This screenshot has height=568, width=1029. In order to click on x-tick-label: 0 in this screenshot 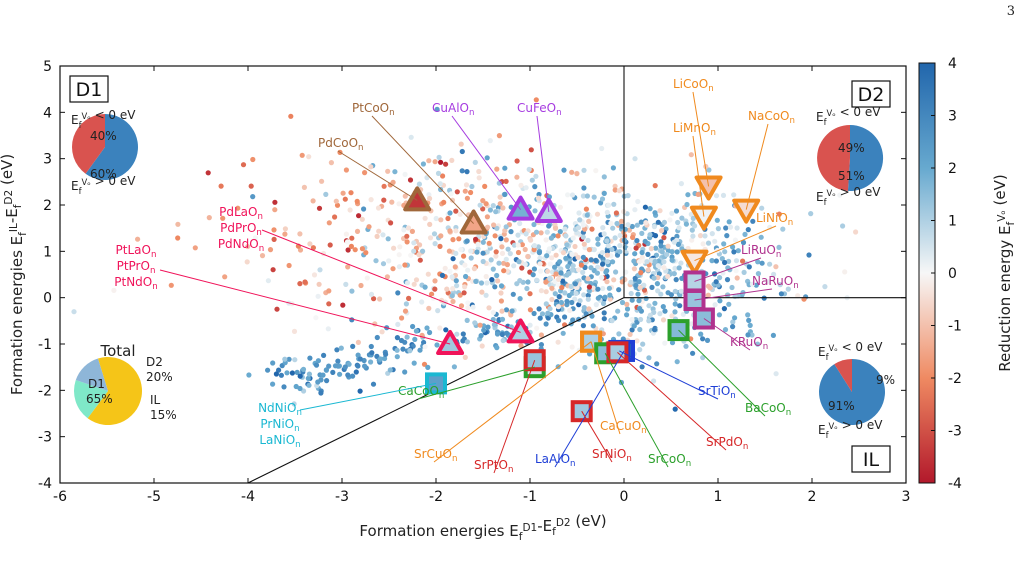, I will do `click(624, 497)`.